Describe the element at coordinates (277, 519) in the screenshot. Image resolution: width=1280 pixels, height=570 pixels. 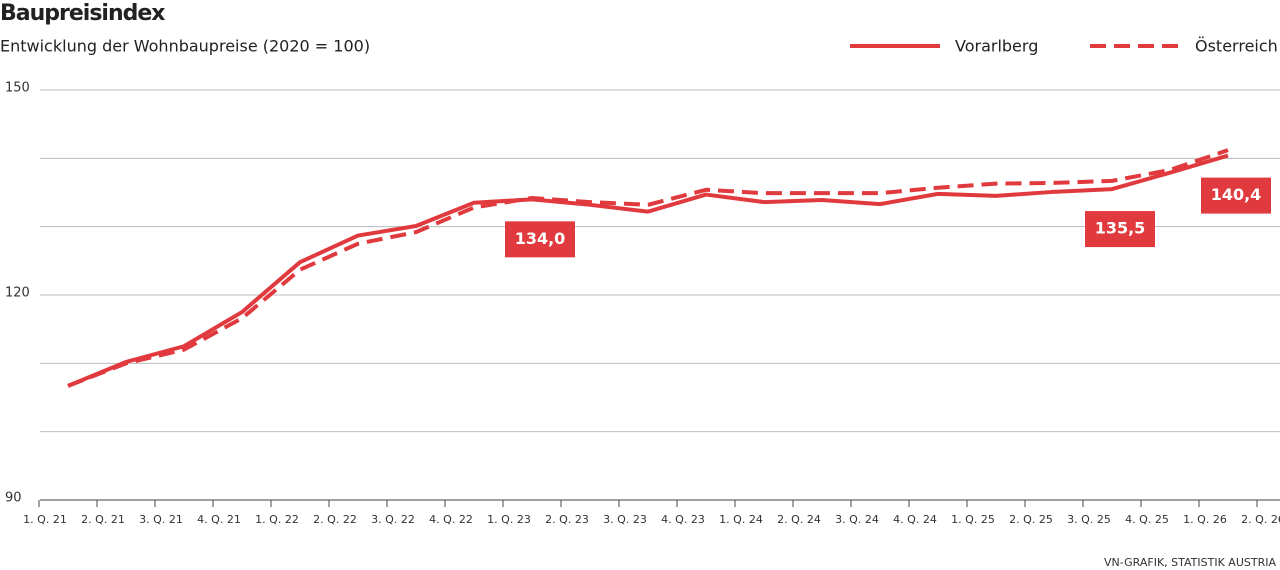
I see `x-tick-label: 1. Q. 22` at that location.